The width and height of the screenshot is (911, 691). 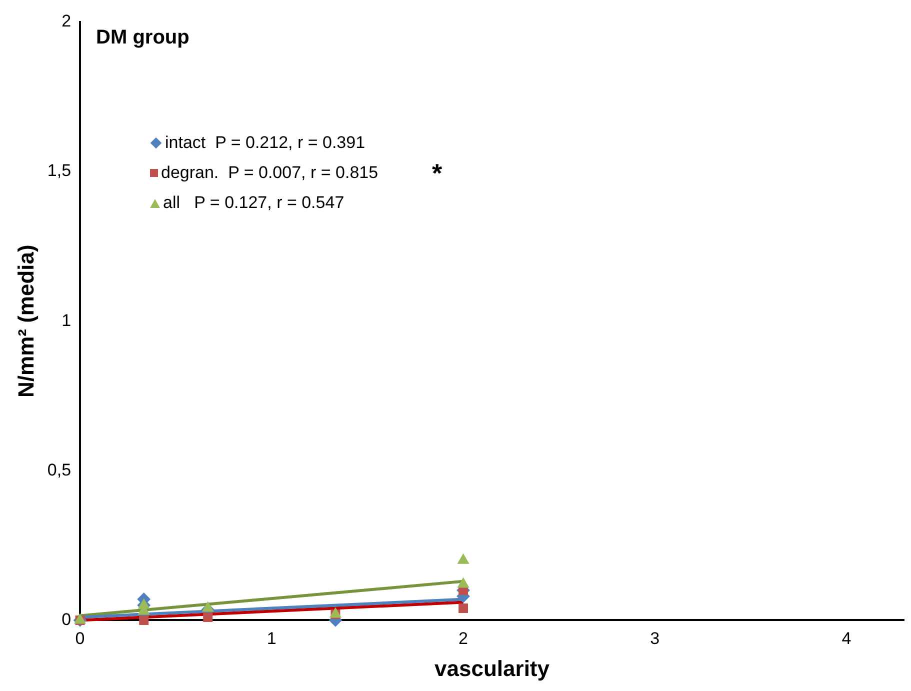 I want to click on x-tick-label: 2, so click(x=463, y=638).